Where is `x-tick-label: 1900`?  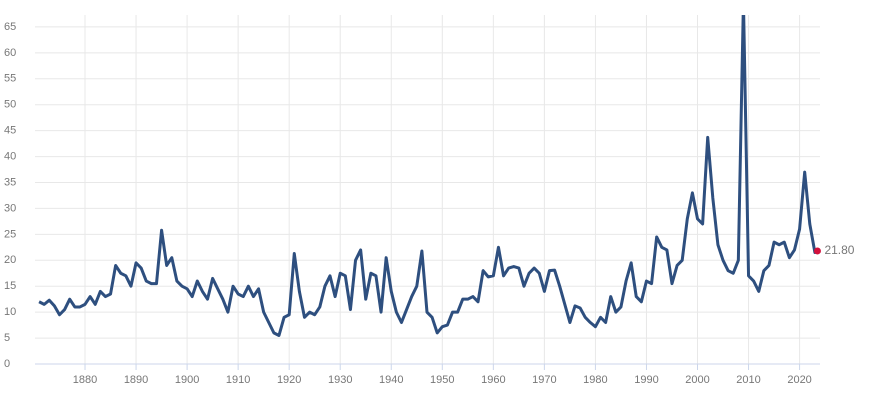 x-tick-label: 1900 is located at coordinates (187, 380).